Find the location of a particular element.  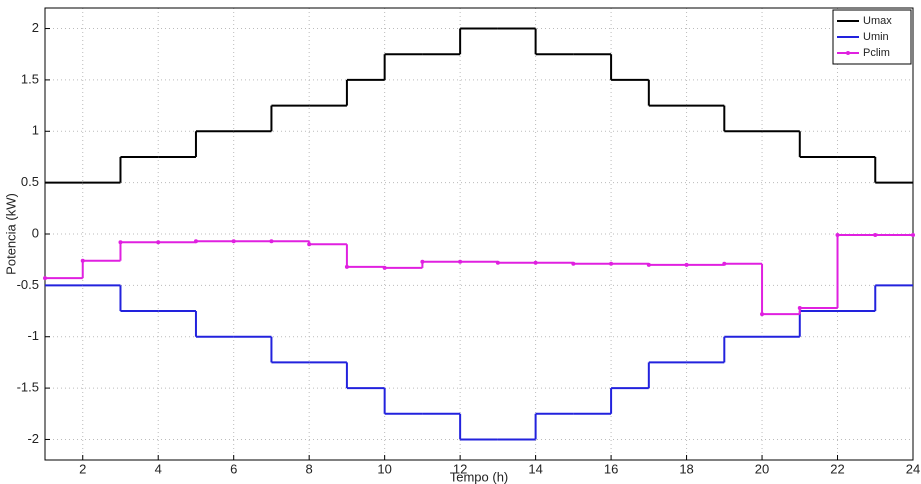

x-axis-label: Tempo (h) is located at coordinates (479, 476).